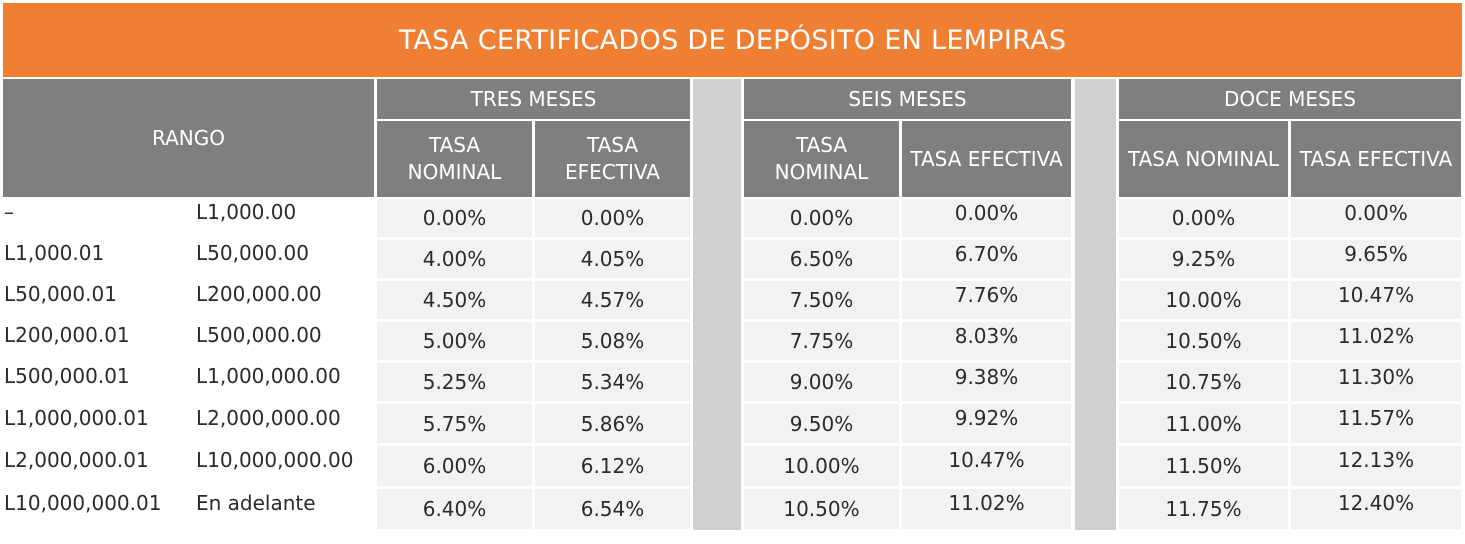  Describe the element at coordinates (1376, 382) in the screenshot. I see `rate-cell: 11.30%` at that location.